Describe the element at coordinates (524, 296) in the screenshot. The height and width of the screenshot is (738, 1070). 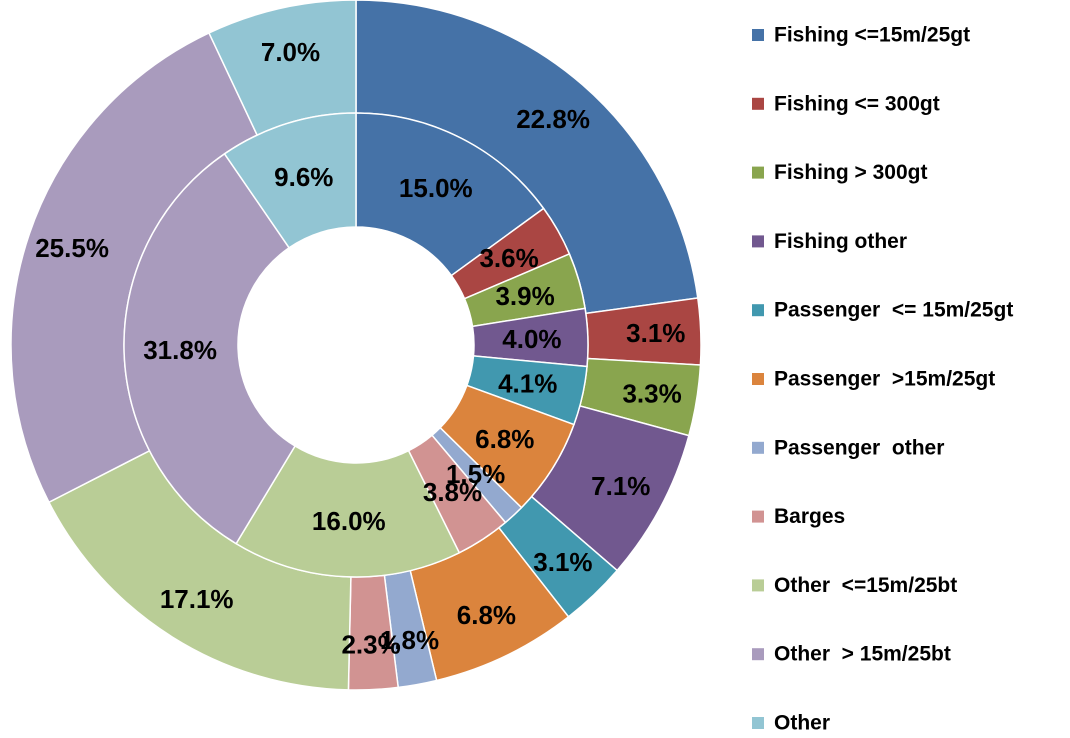
I see `inner-label-fishing-gt-300gt: 3.9%` at that location.